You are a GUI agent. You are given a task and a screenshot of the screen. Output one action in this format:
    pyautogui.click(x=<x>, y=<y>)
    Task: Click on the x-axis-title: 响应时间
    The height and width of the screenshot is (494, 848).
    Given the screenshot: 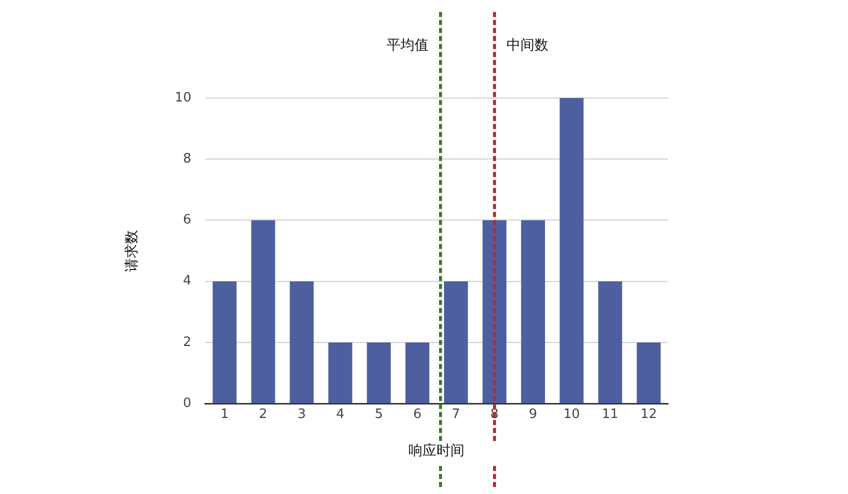 What is the action you would take?
    pyautogui.click(x=436, y=451)
    